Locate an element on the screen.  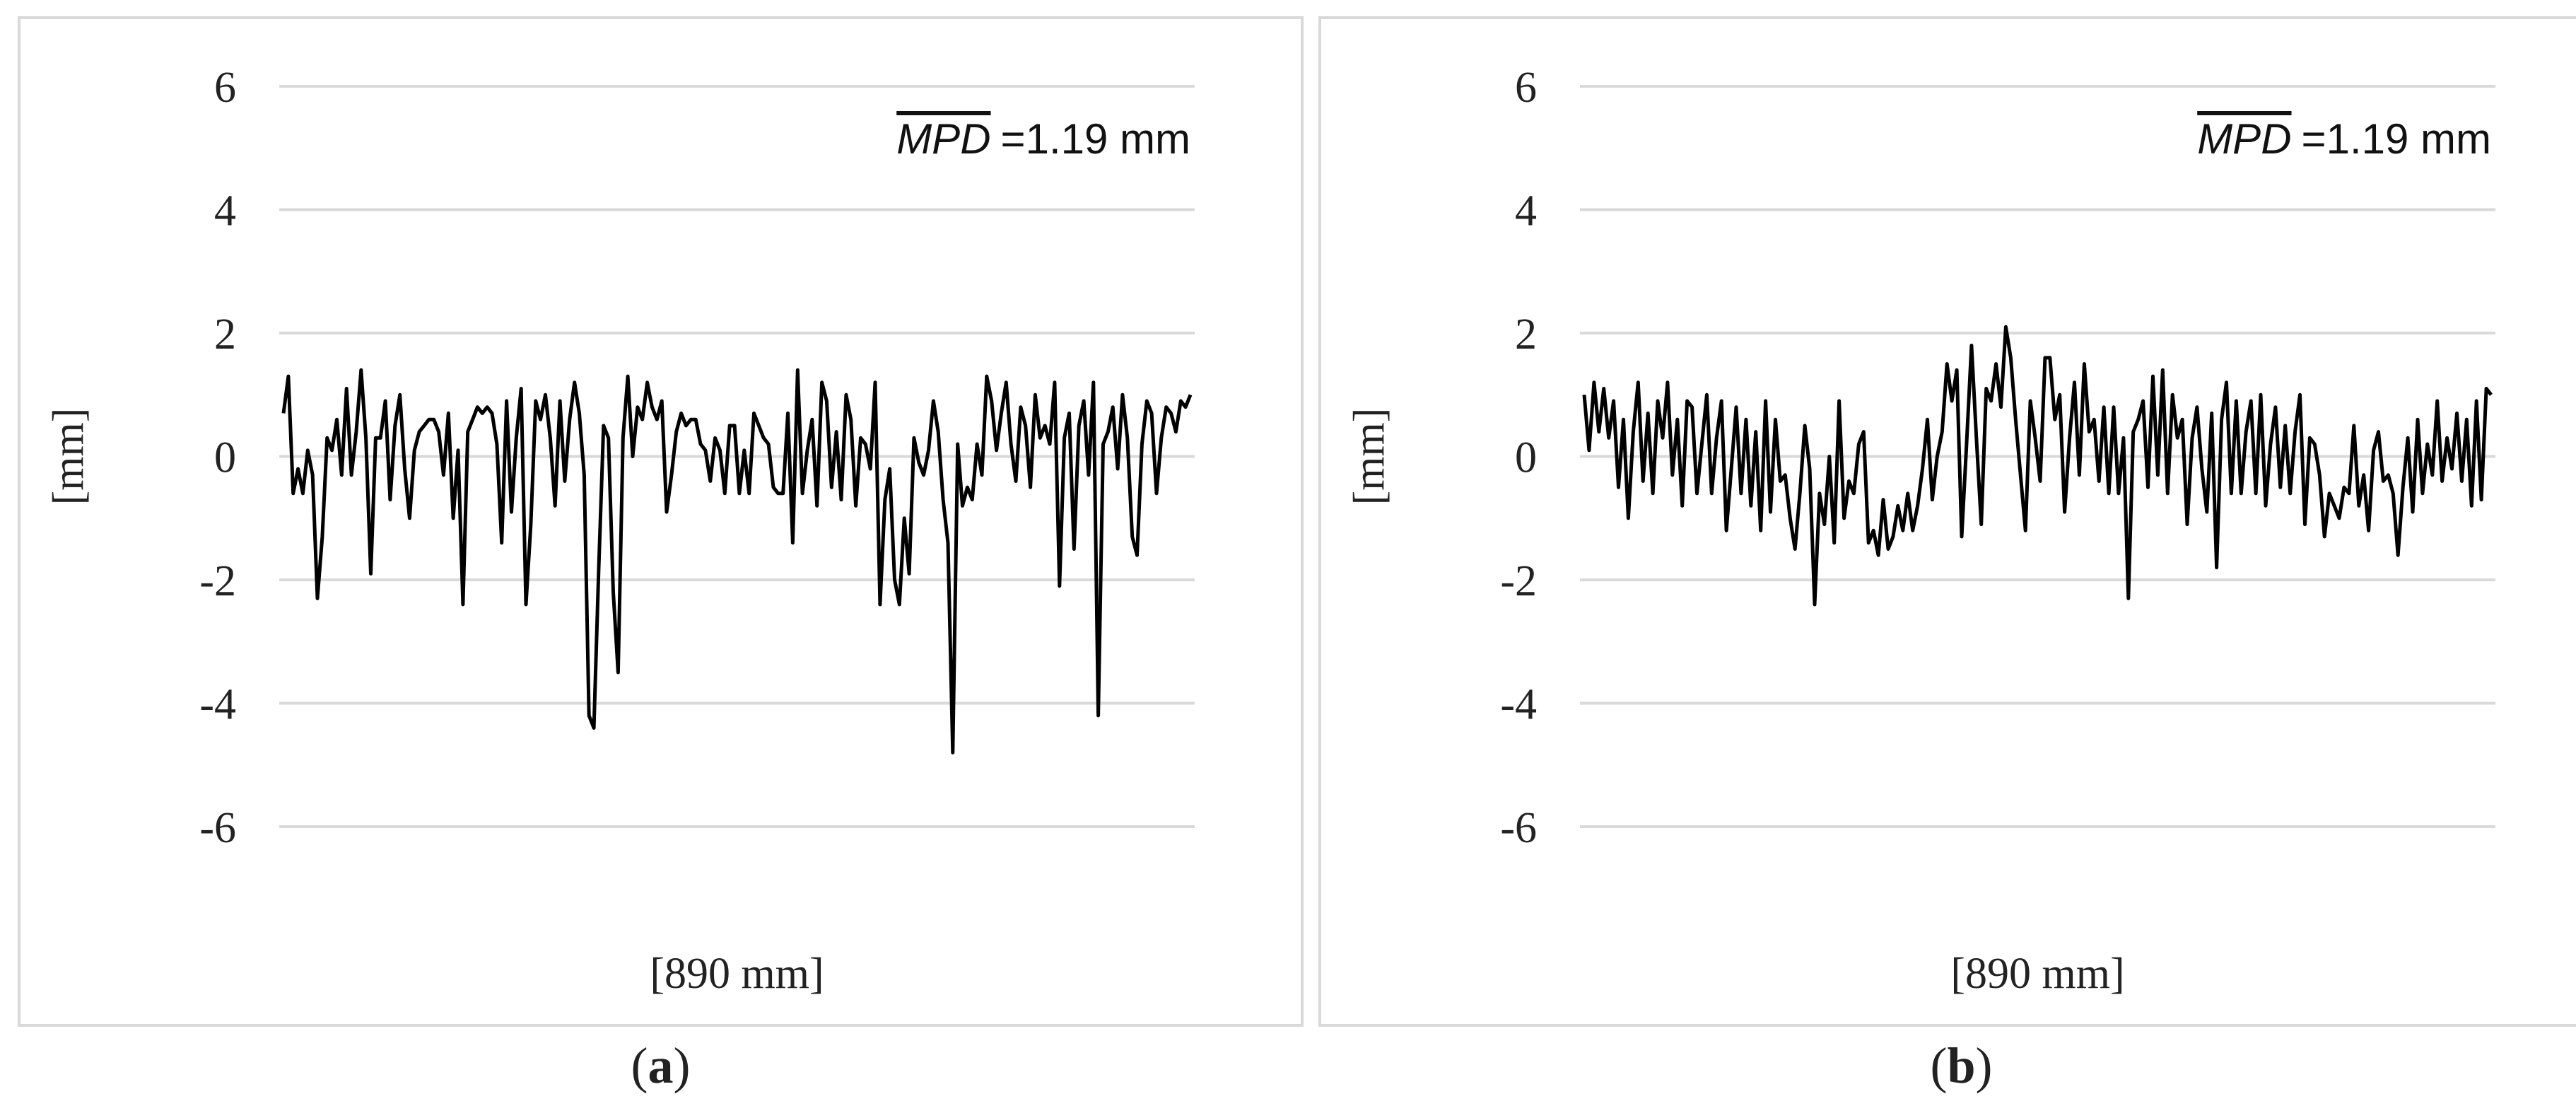
caption-b-letter: b is located at coordinates (1961, 1065).